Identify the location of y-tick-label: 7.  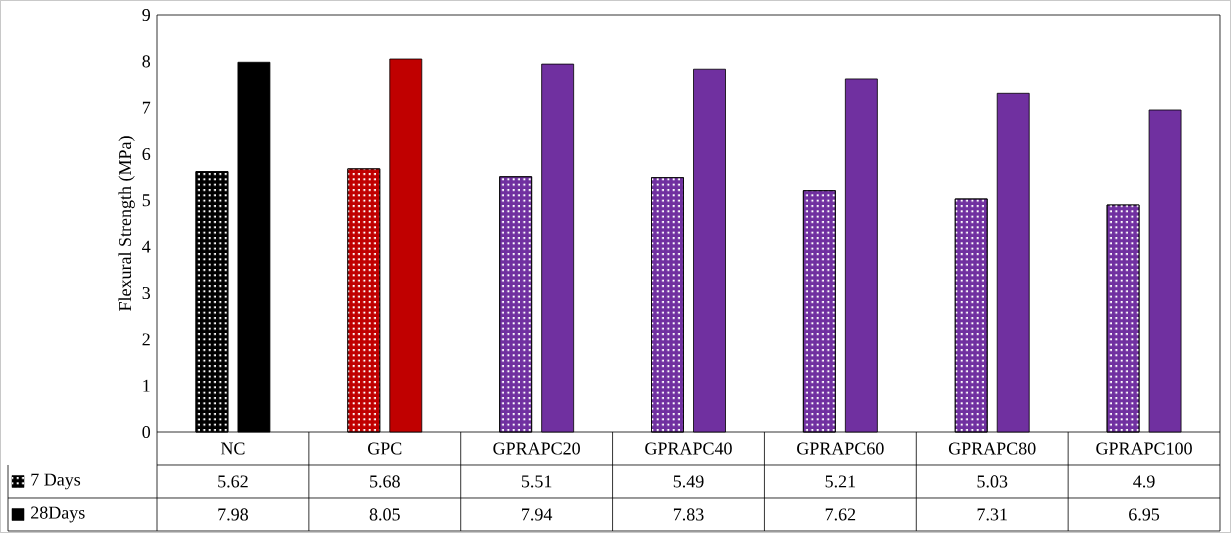
(146, 107).